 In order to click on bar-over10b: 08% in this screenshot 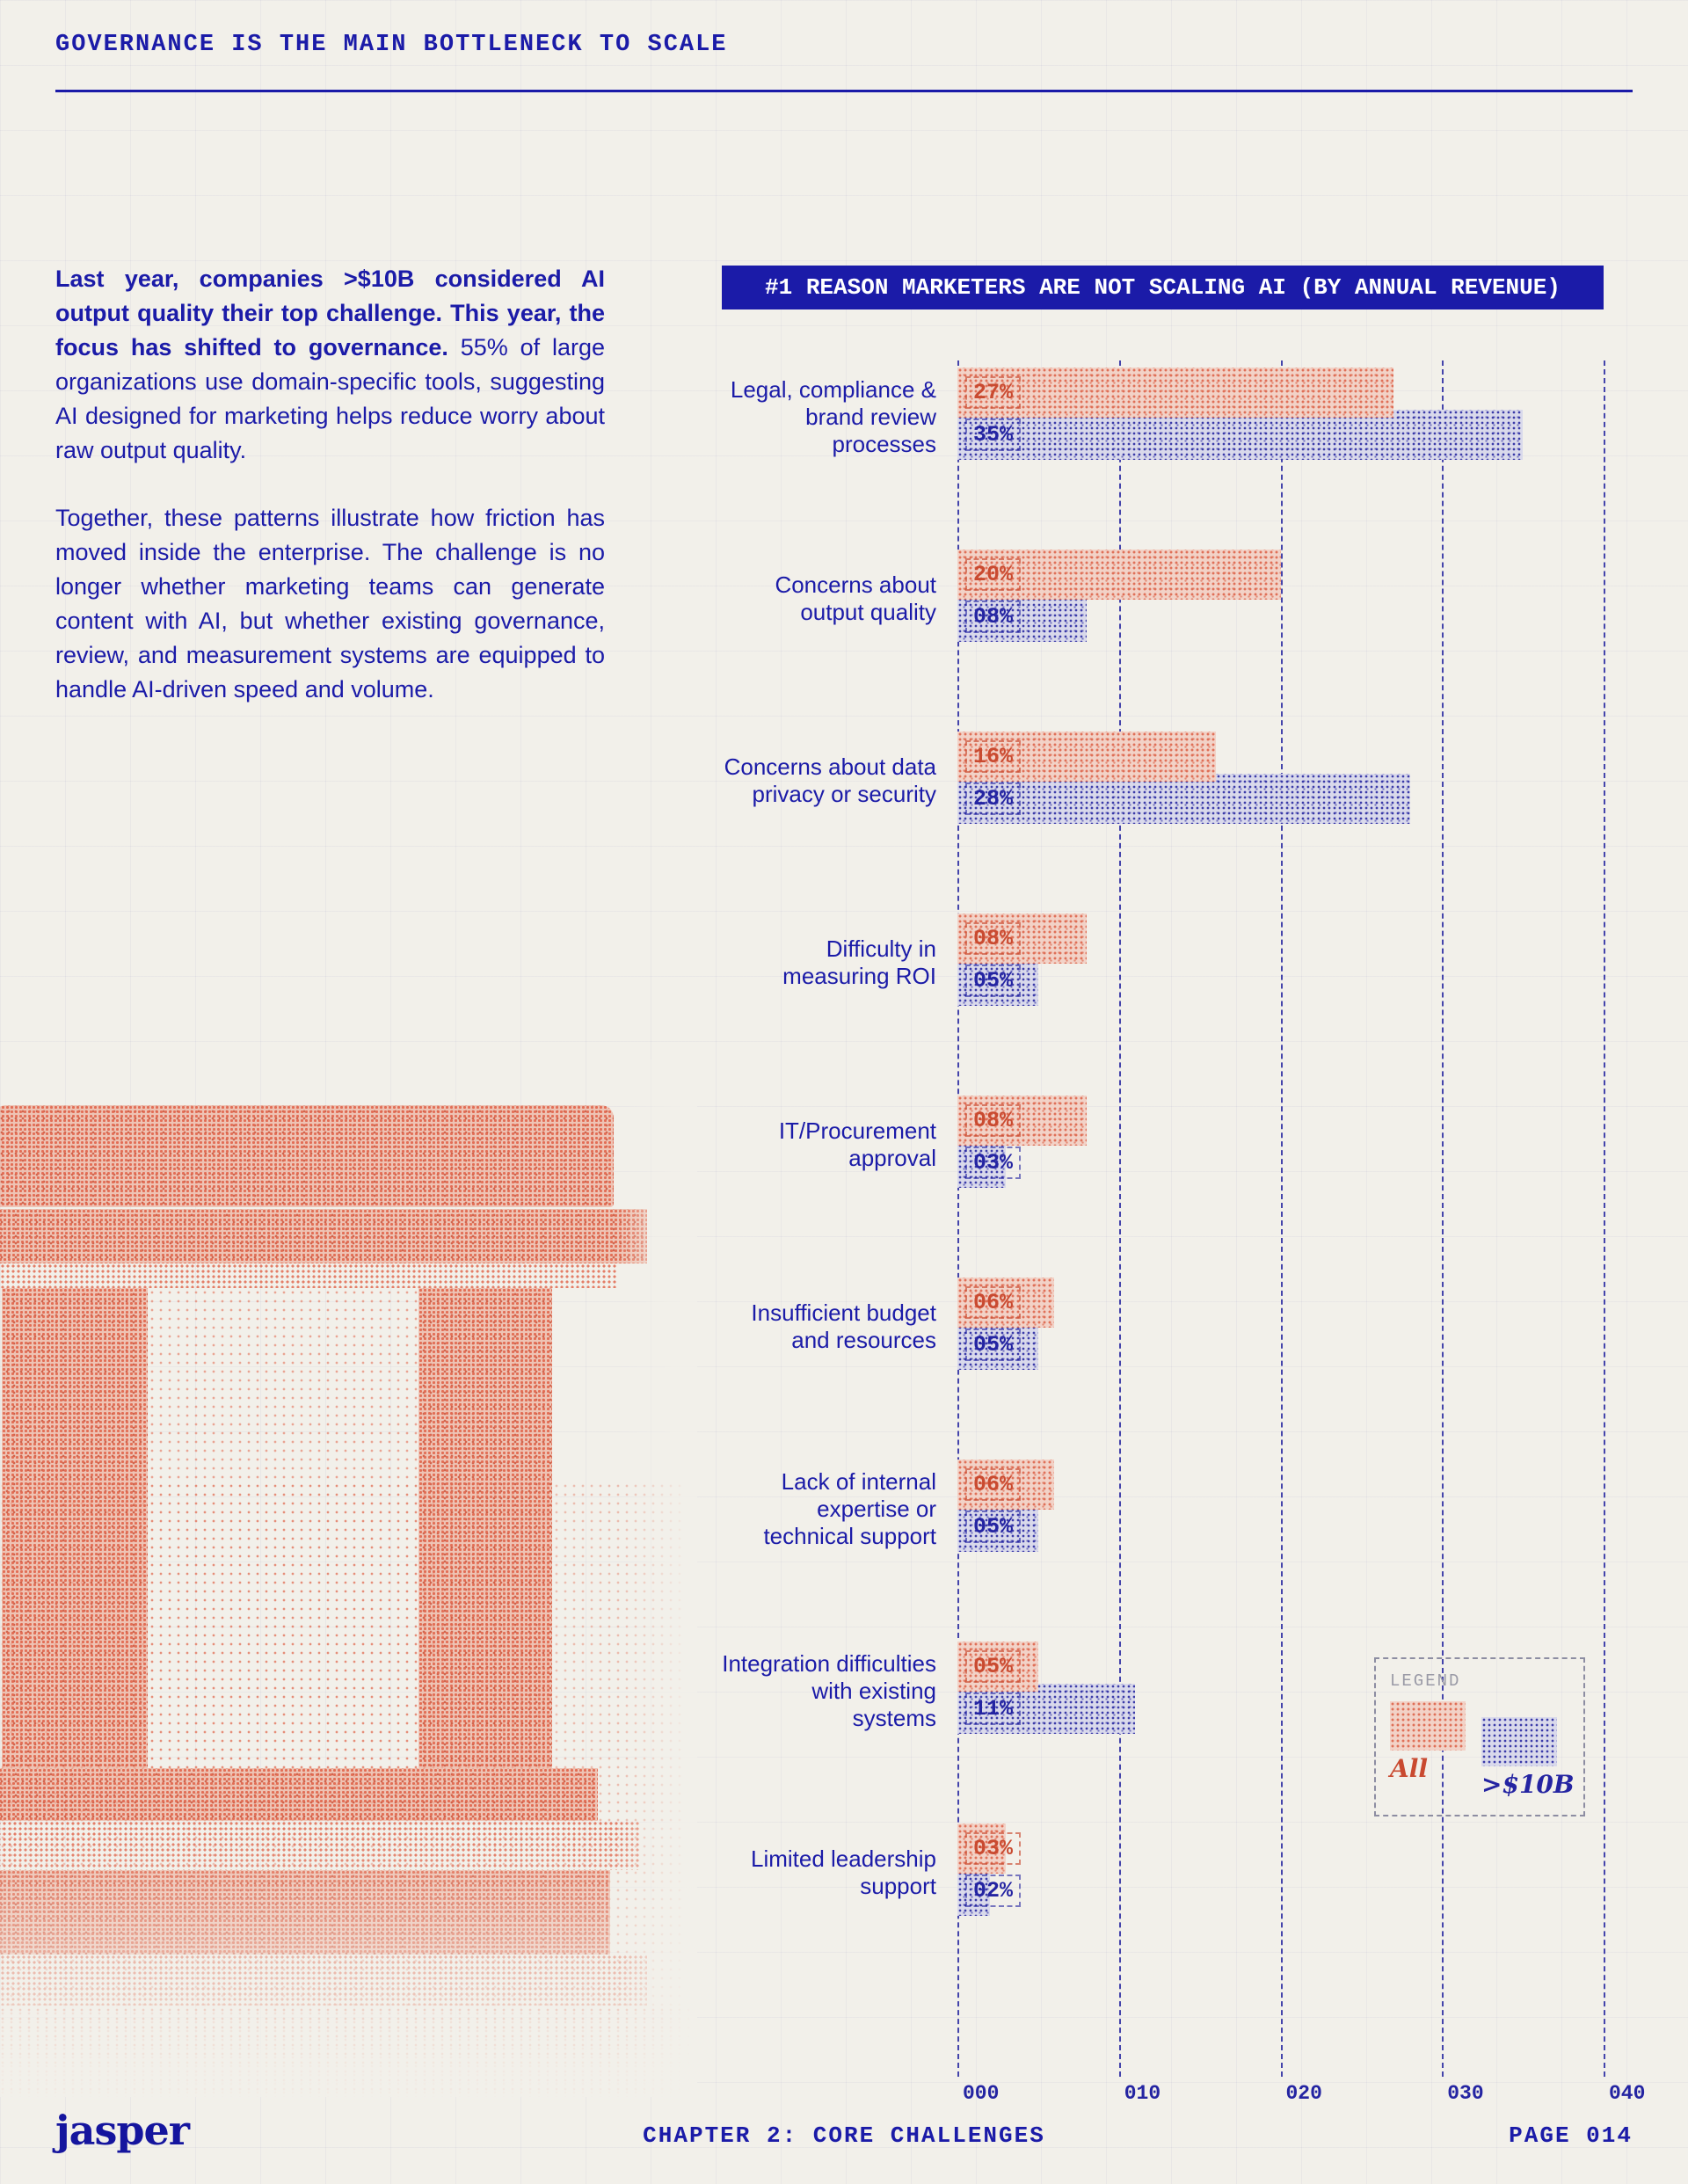, I will do `click(1022, 617)`.